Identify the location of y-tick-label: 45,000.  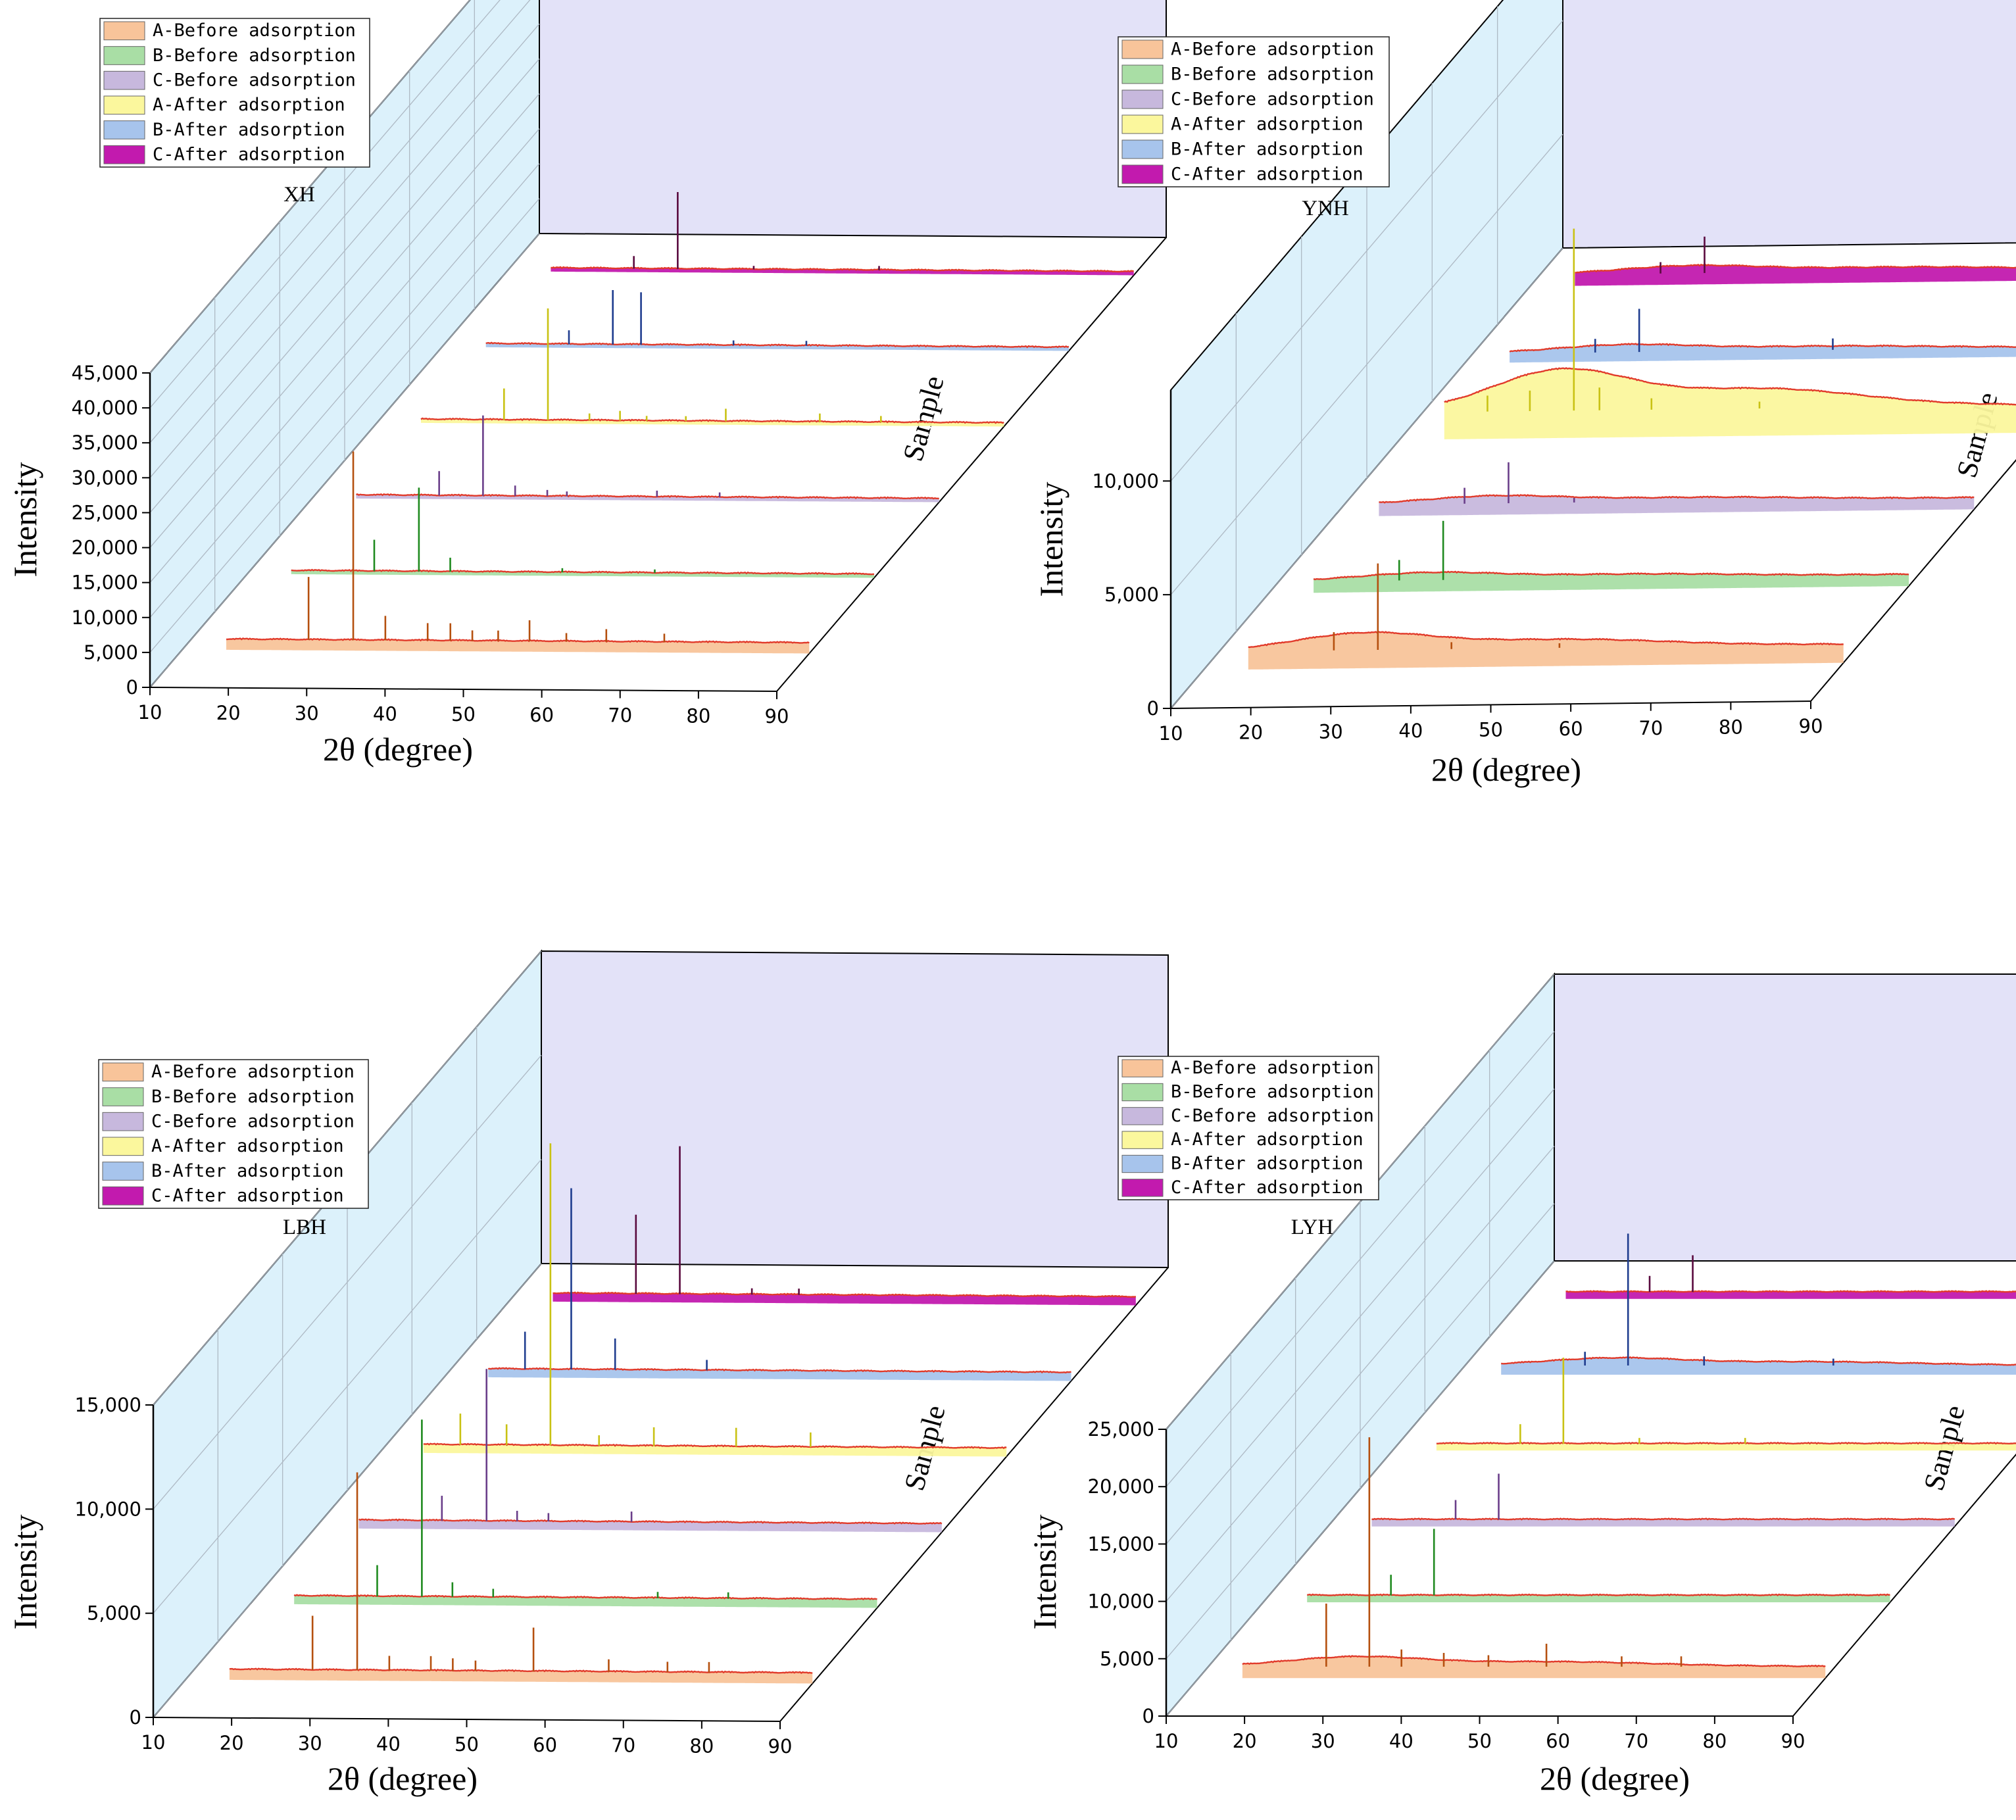
(105, 373).